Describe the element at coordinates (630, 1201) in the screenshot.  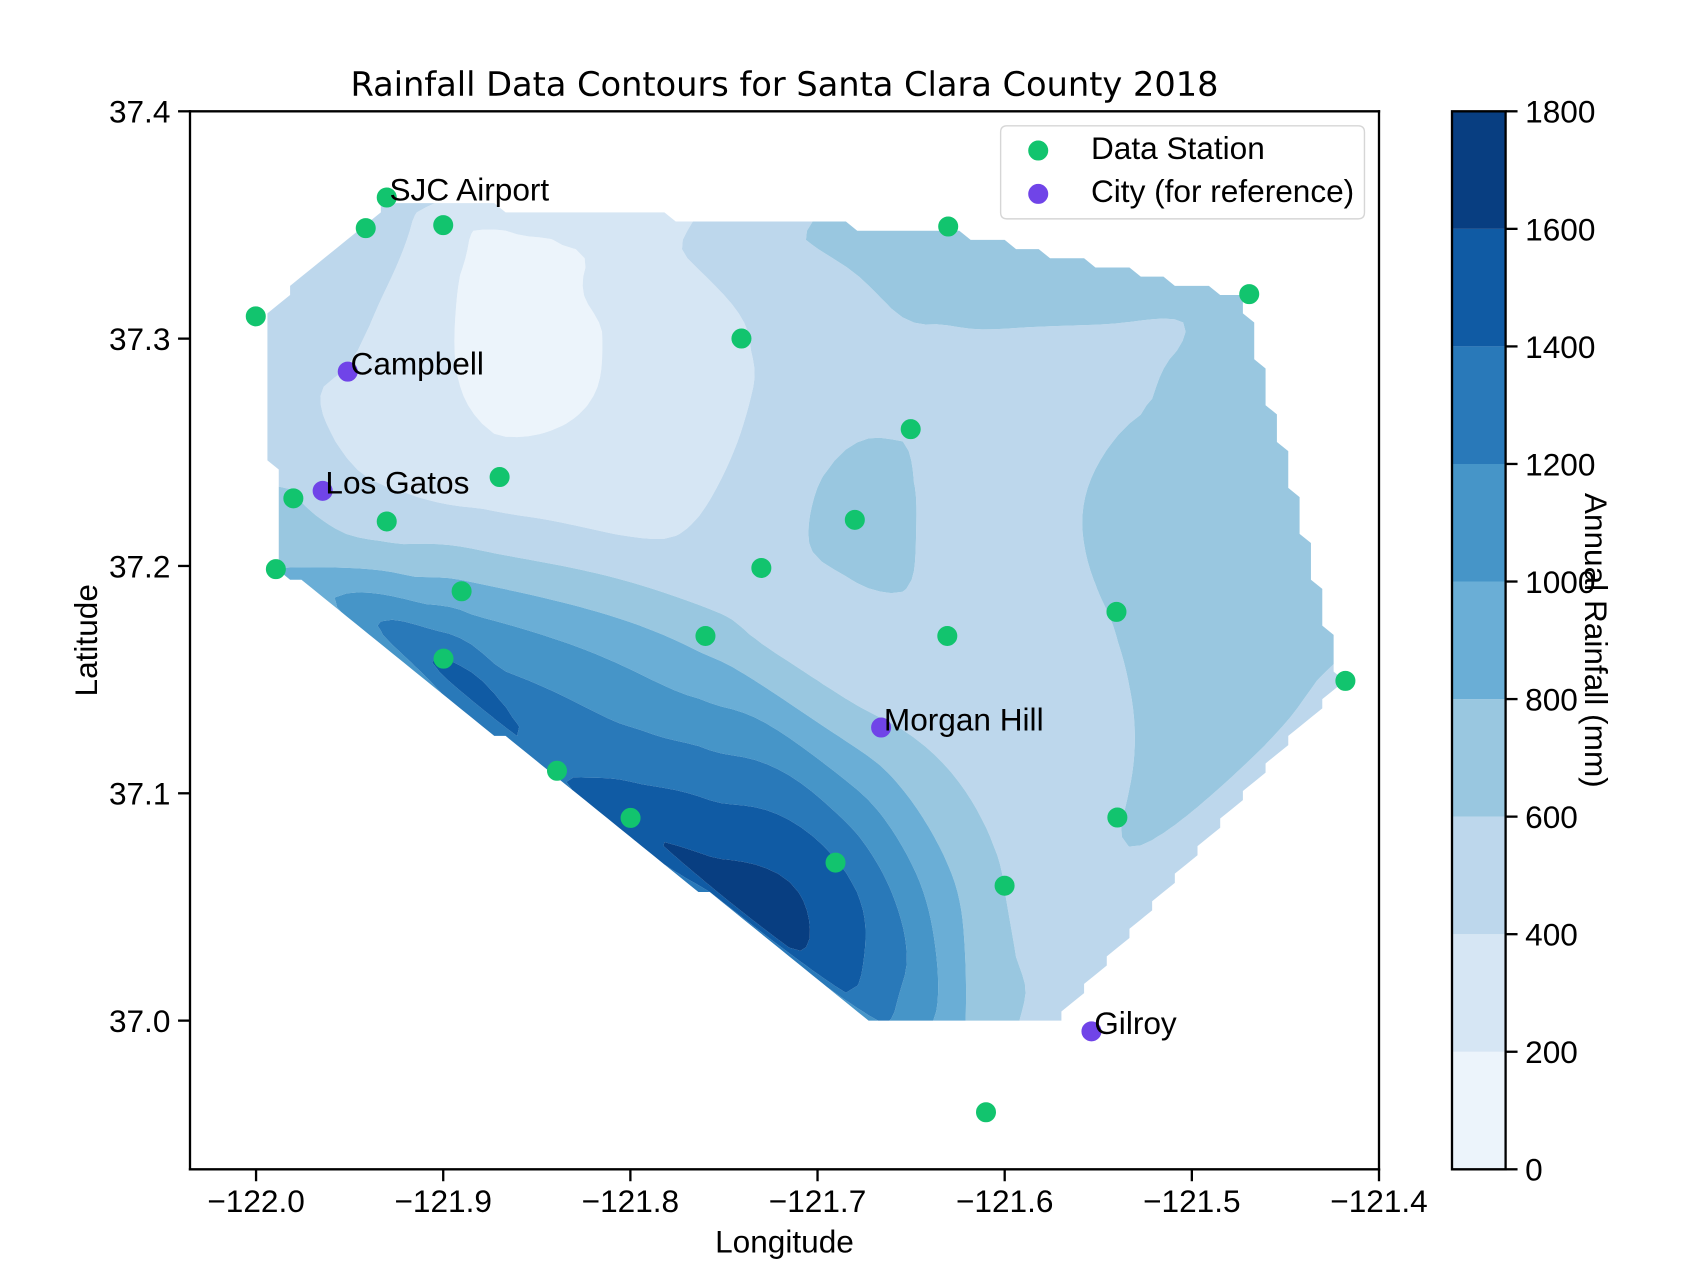
I see `svg-text: −121.8` at that location.